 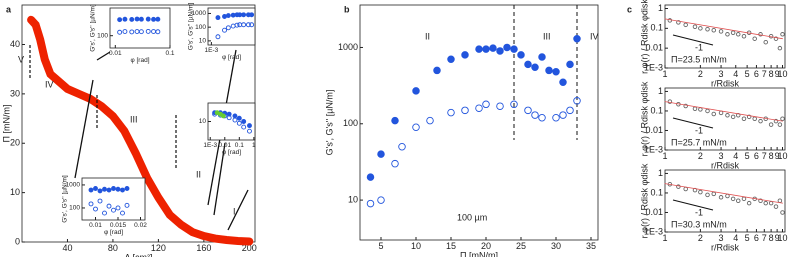 What do you see at coordinates (479, 254) in the screenshot?
I see `x-axis-label: Π [mN/m]` at bounding box center [479, 254].